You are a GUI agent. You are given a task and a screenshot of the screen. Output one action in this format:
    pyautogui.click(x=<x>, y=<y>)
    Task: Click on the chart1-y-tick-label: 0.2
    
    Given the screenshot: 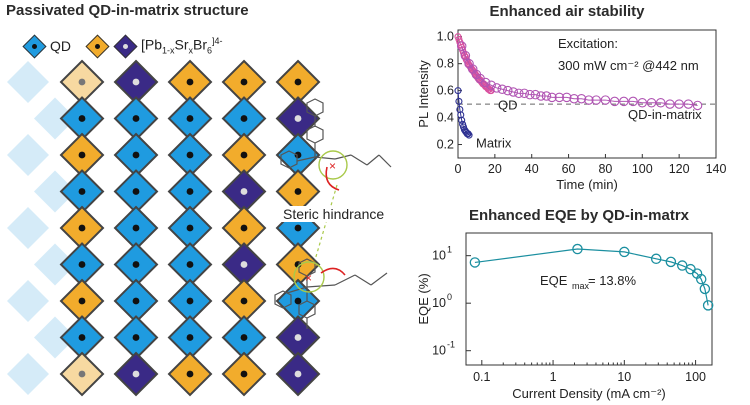 What is the action you would take?
    pyautogui.click(x=445, y=145)
    